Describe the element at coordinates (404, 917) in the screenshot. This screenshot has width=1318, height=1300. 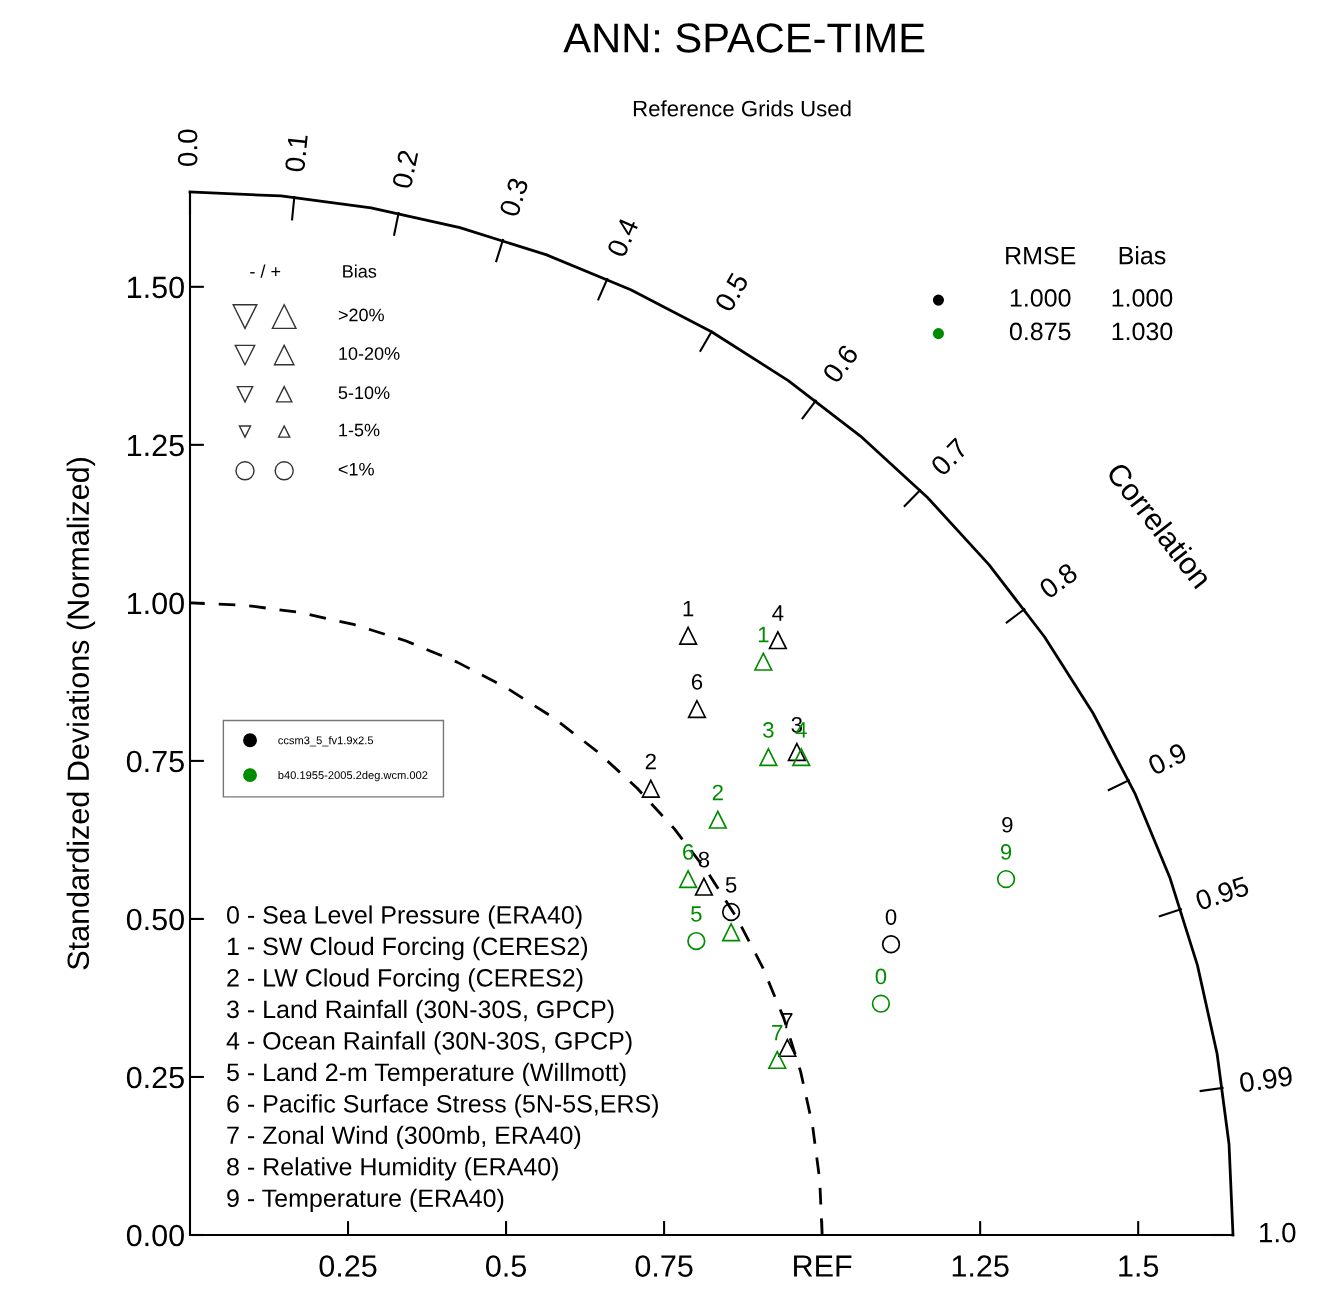
I see `annotation: 0 - Sea Level Pressure (ERA40)` at that location.